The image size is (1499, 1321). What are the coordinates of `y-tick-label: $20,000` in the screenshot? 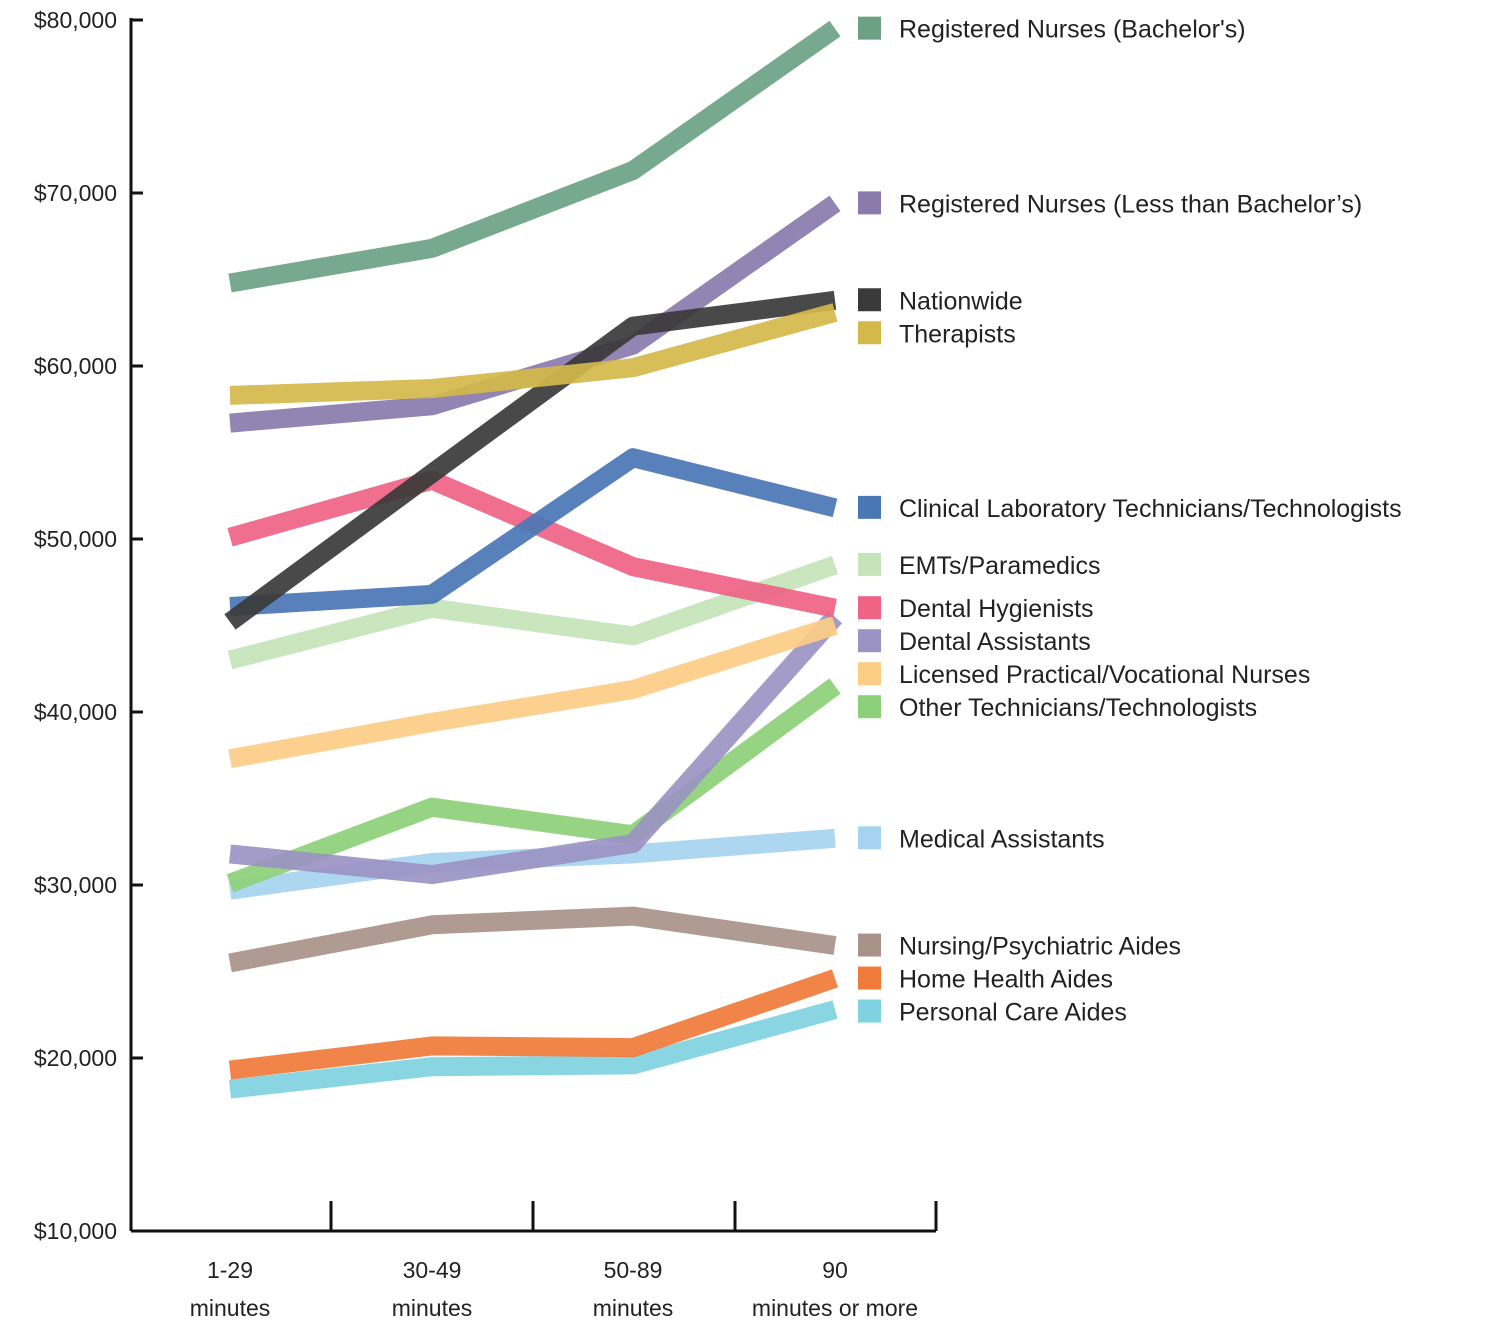 It's located at (75, 1058).